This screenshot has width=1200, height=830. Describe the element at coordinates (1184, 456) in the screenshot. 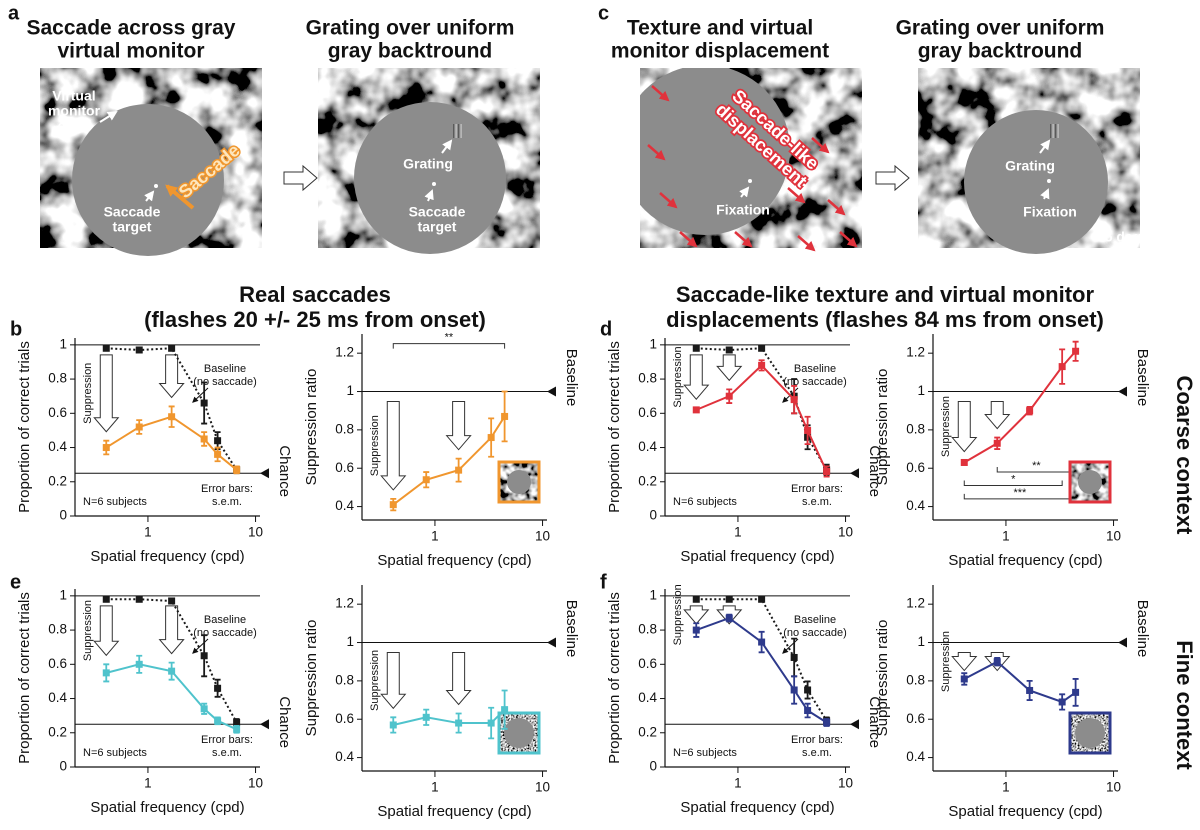

I see `row-label: Coarse context` at that location.